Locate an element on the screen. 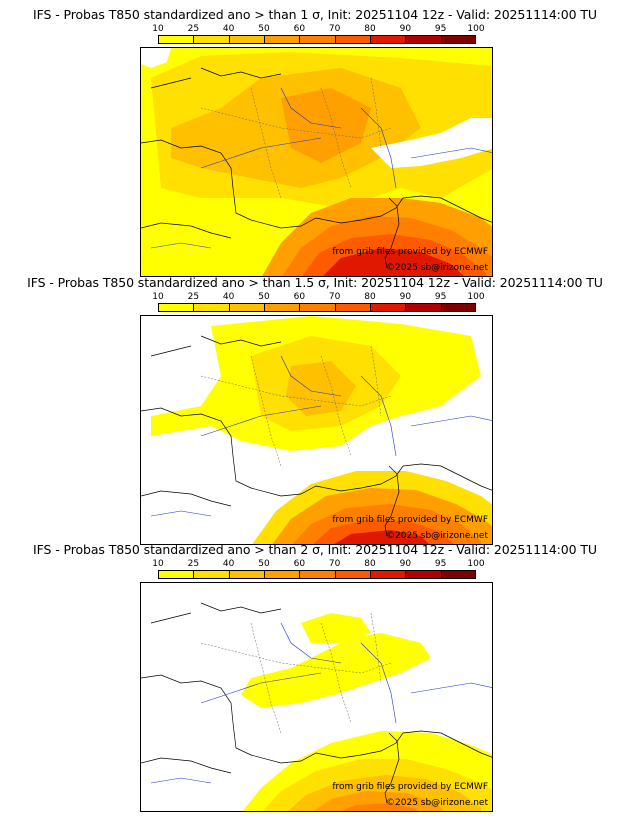 This screenshot has width=630, height=828. below-threshold-area is located at coordinates (156, 58).